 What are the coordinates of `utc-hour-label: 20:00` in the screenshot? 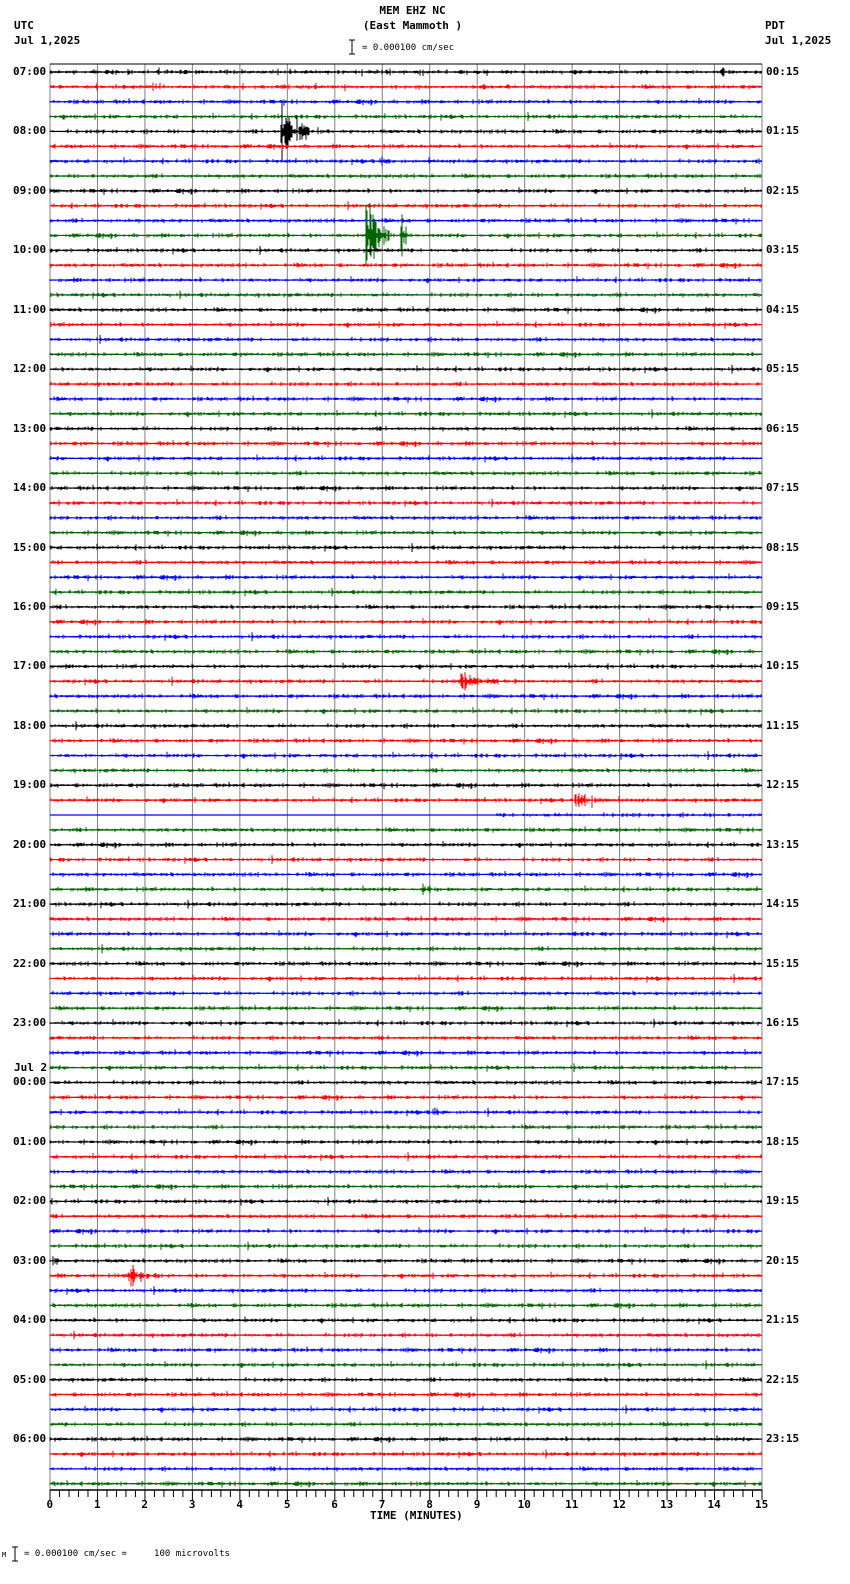 It's located at (30, 844).